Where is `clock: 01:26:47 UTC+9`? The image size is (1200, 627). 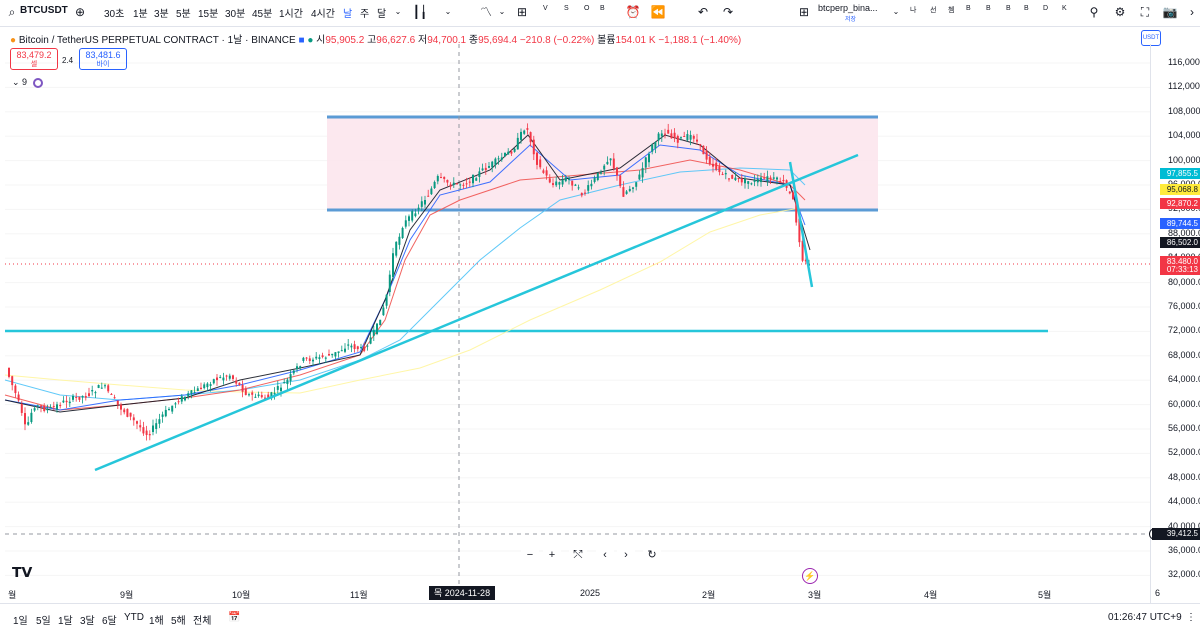
clock: 01:26:47 UTC+9 is located at coordinates (1145, 617).